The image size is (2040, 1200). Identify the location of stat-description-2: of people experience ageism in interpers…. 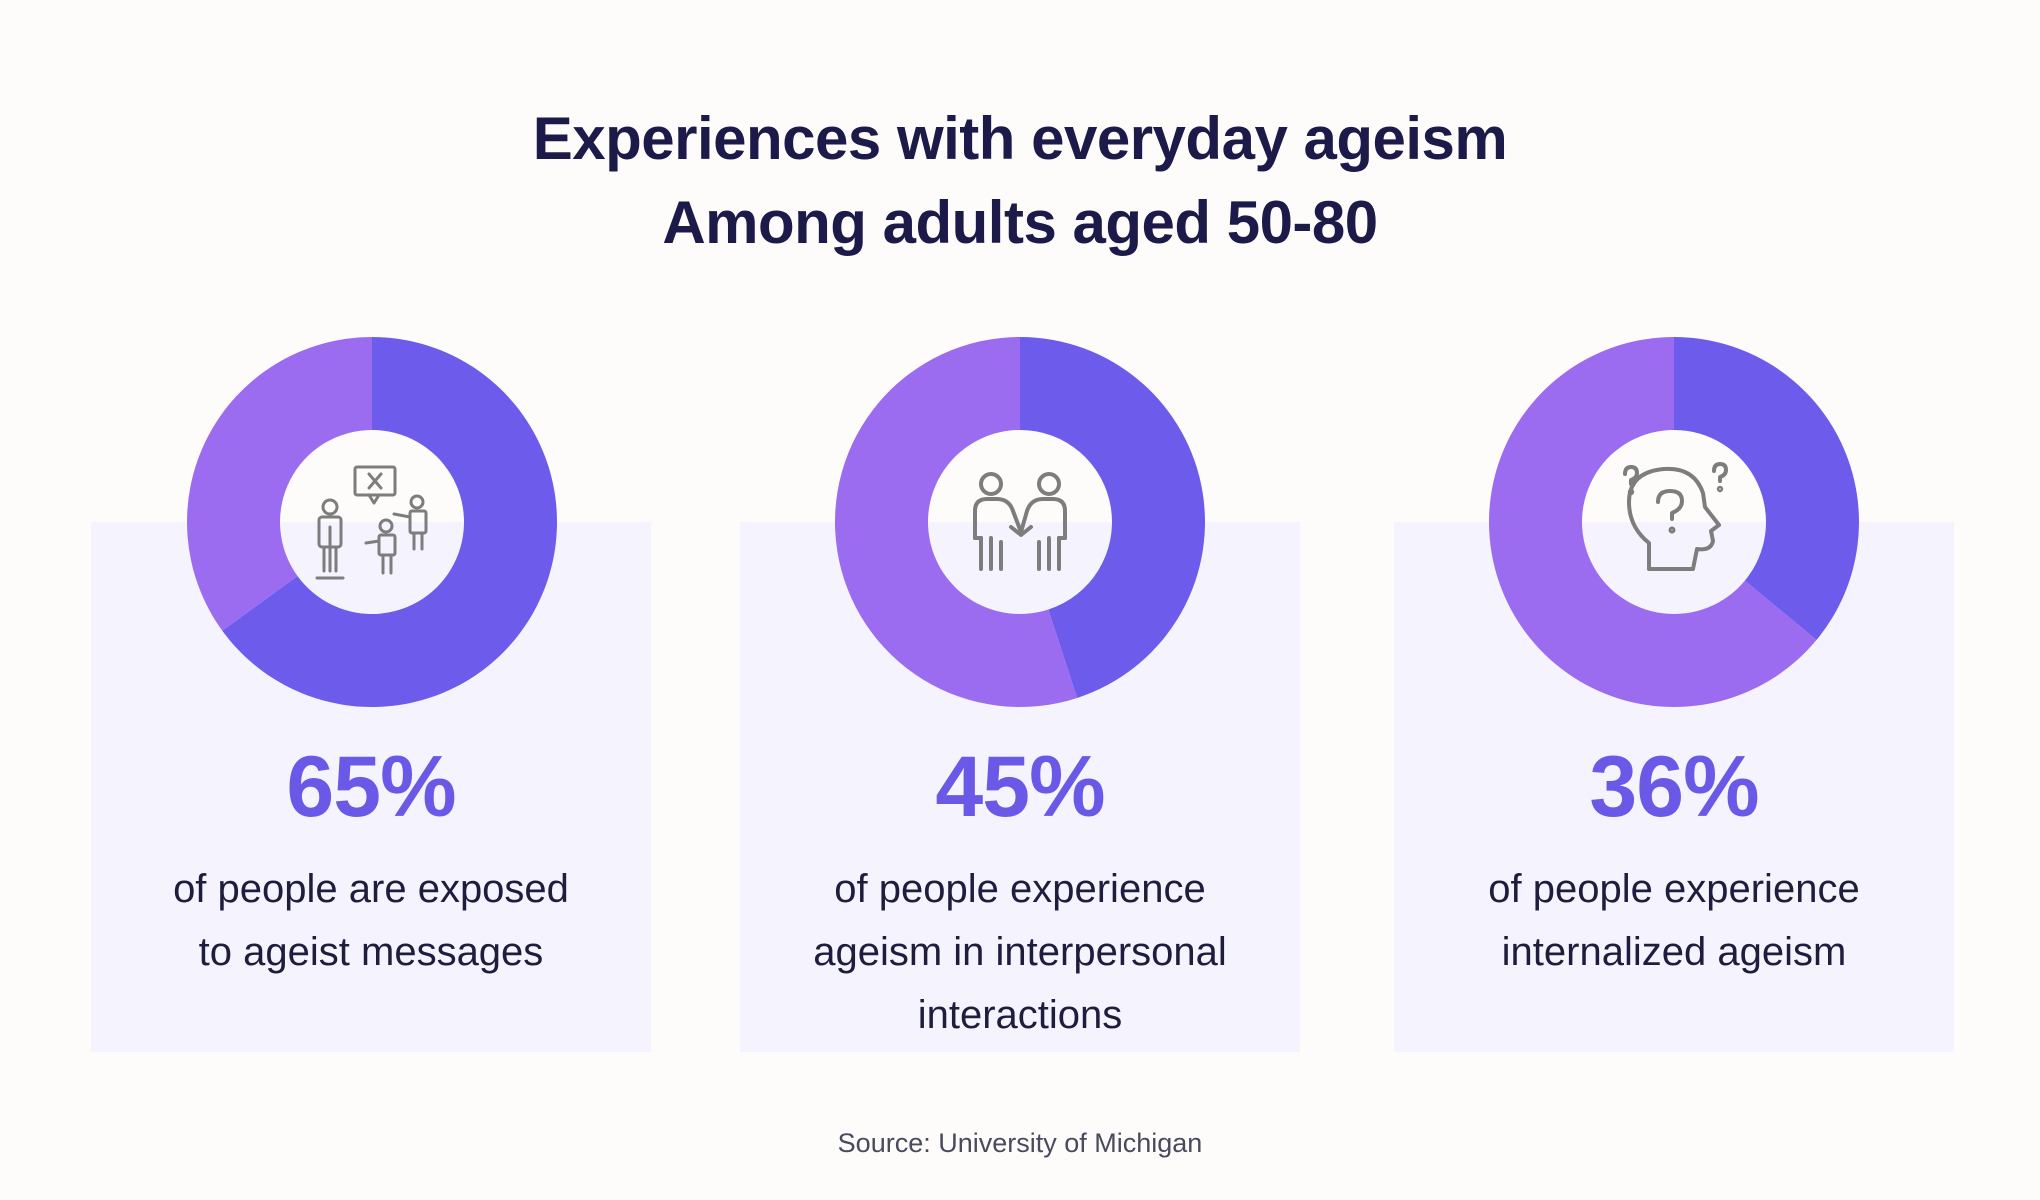
(1020, 952).